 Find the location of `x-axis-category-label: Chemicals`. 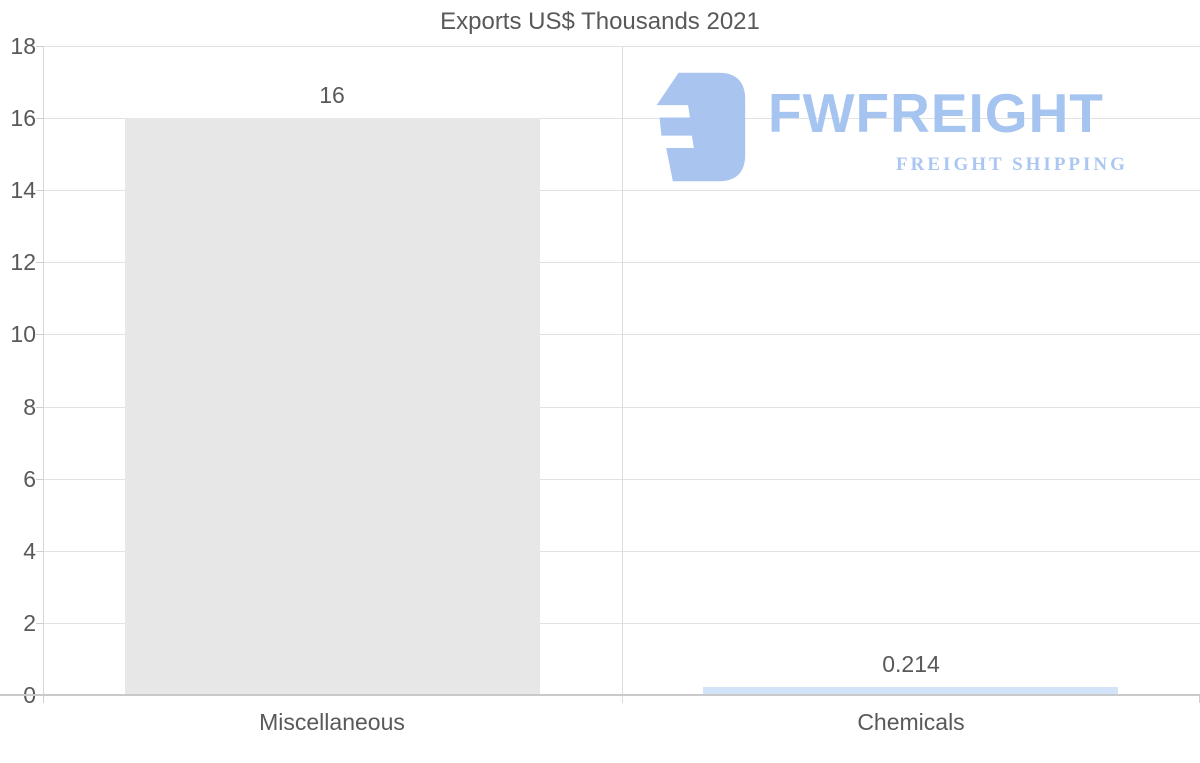

x-axis-category-label: Chemicals is located at coordinates (911, 722).